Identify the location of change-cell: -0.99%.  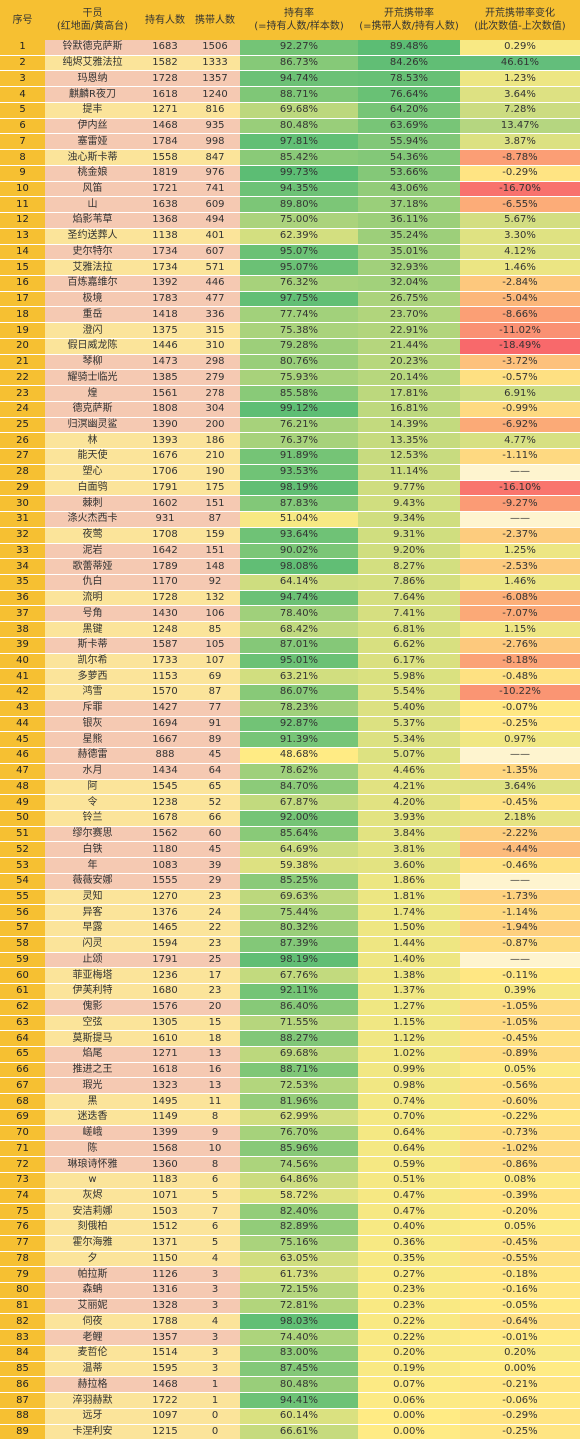
(520, 409).